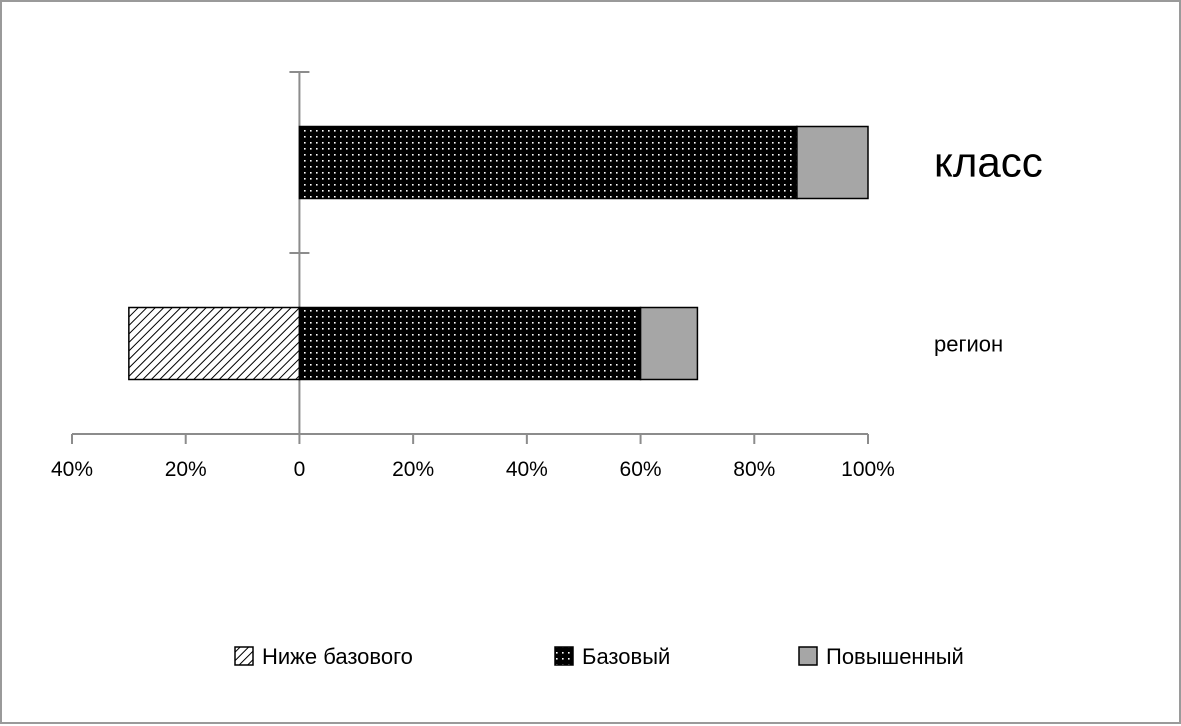  What do you see at coordinates (626, 656) in the screenshot?
I see `legend-label: Базовый` at bounding box center [626, 656].